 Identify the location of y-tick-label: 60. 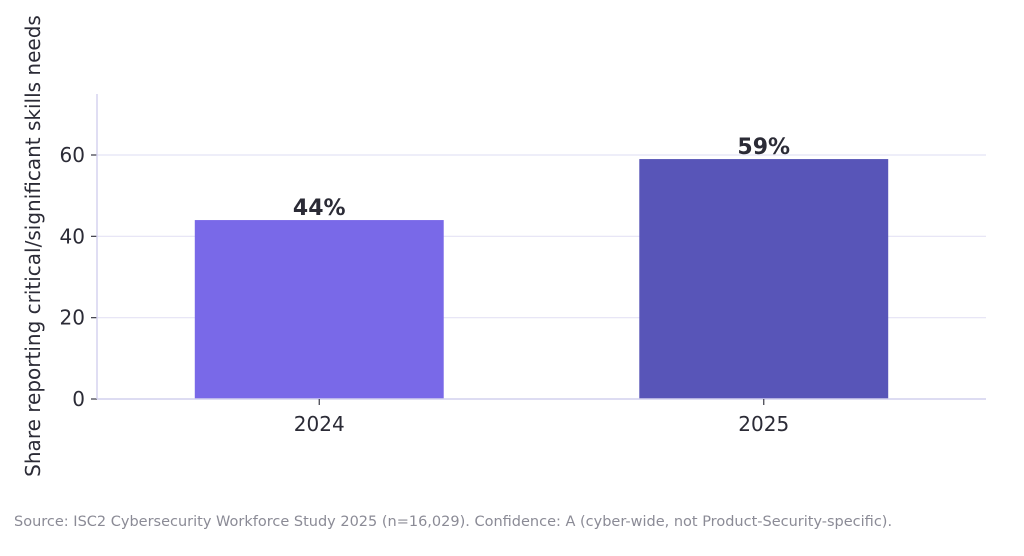
(72, 155).